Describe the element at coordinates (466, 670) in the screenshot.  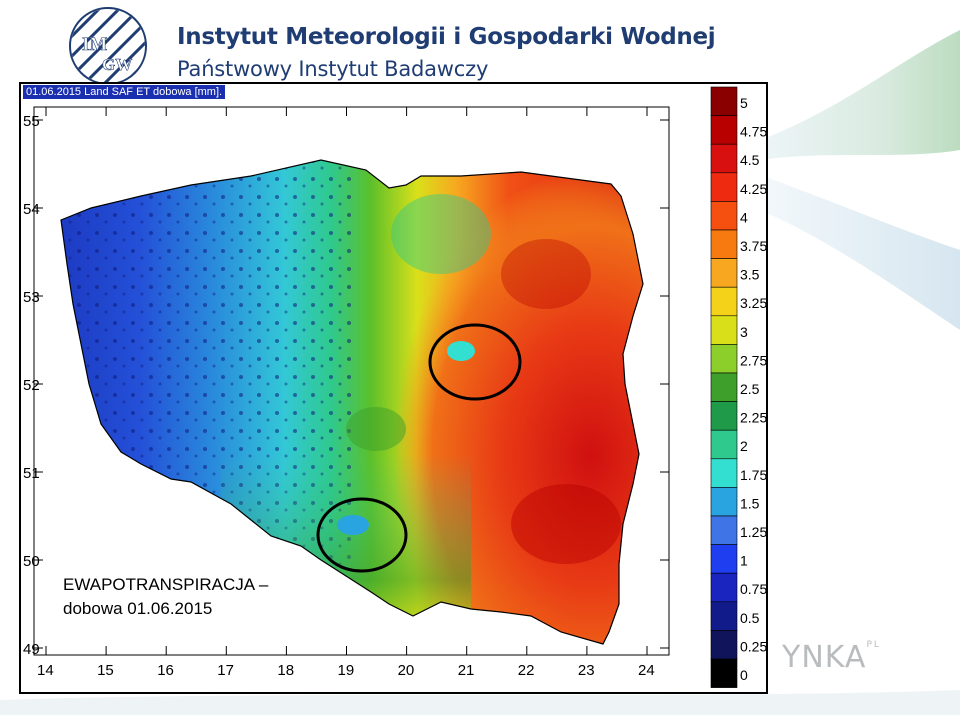
I see `x-tick-label: 21` at that location.